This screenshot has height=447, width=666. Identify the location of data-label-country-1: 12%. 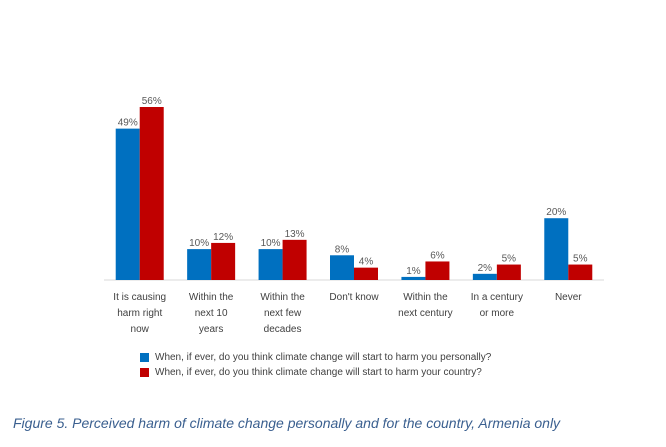
(223, 237).